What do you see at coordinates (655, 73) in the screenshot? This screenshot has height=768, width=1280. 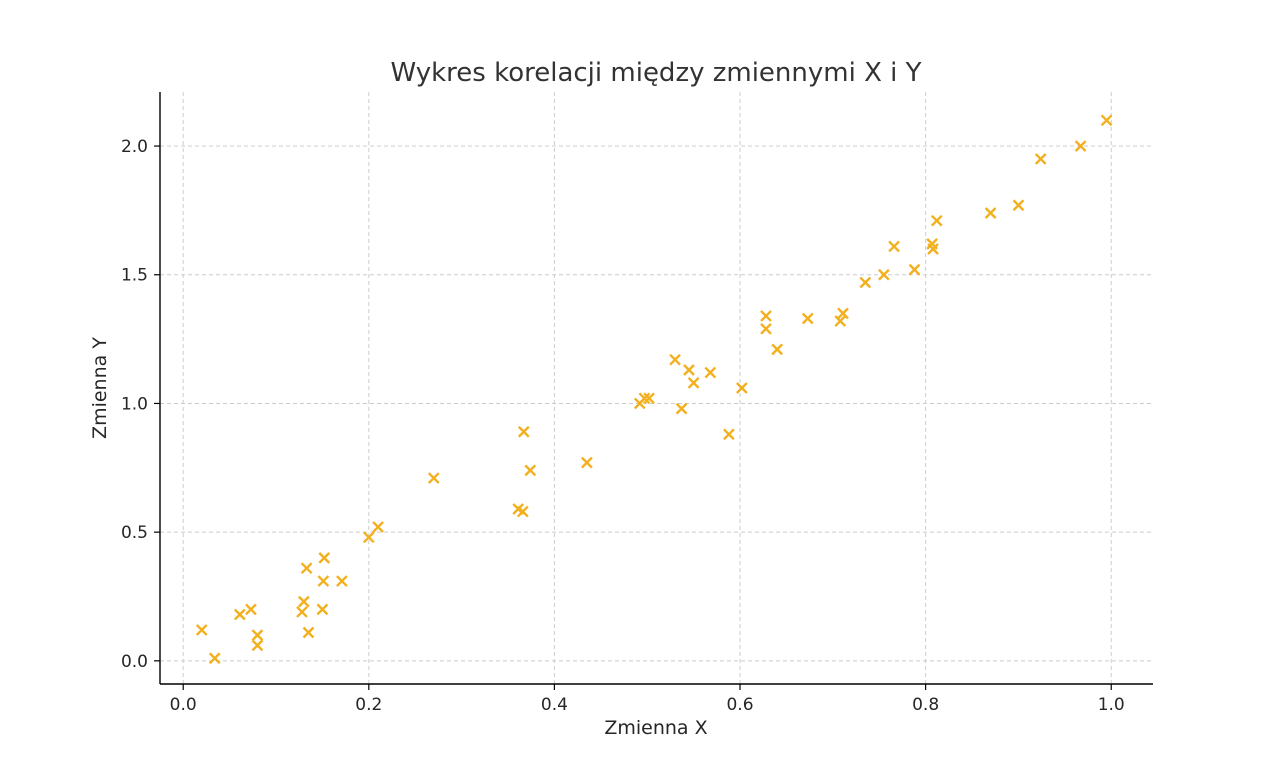 I see `chart-title: Wykres korelacji między zmiennymi X i Y` at bounding box center [655, 73].